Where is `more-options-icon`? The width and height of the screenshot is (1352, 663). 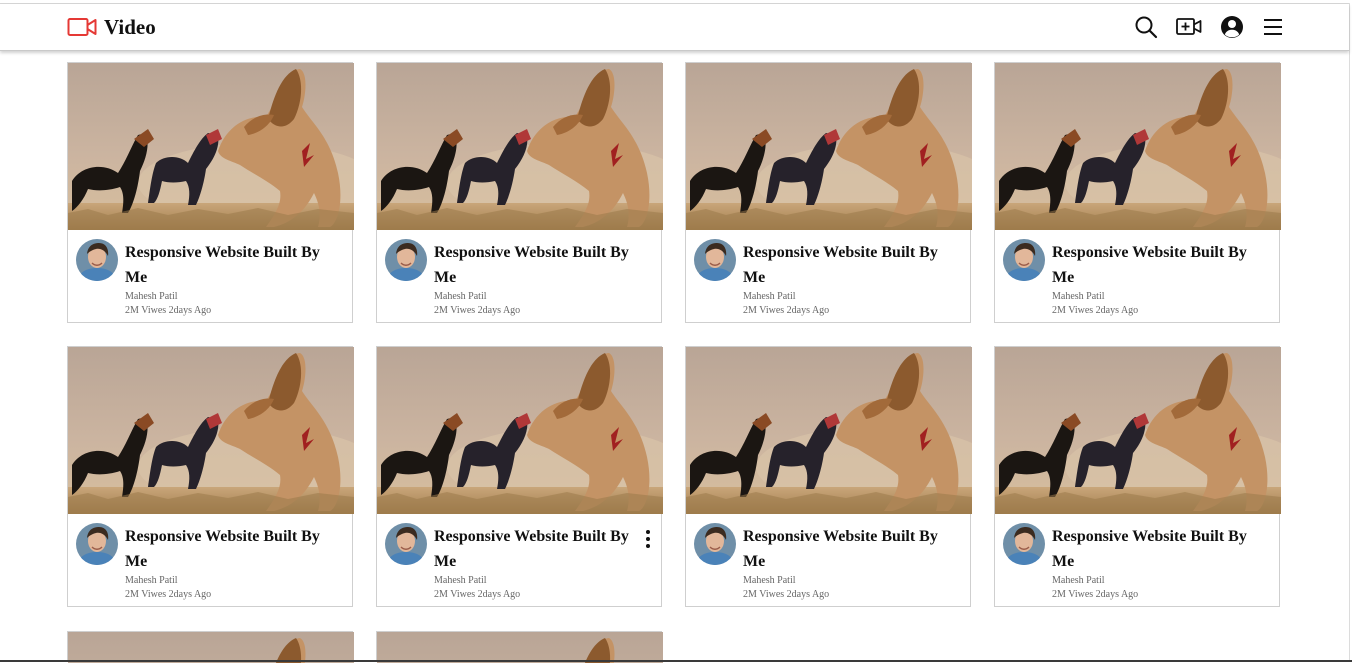 more-options-icon is located at coordinates (648, 539).